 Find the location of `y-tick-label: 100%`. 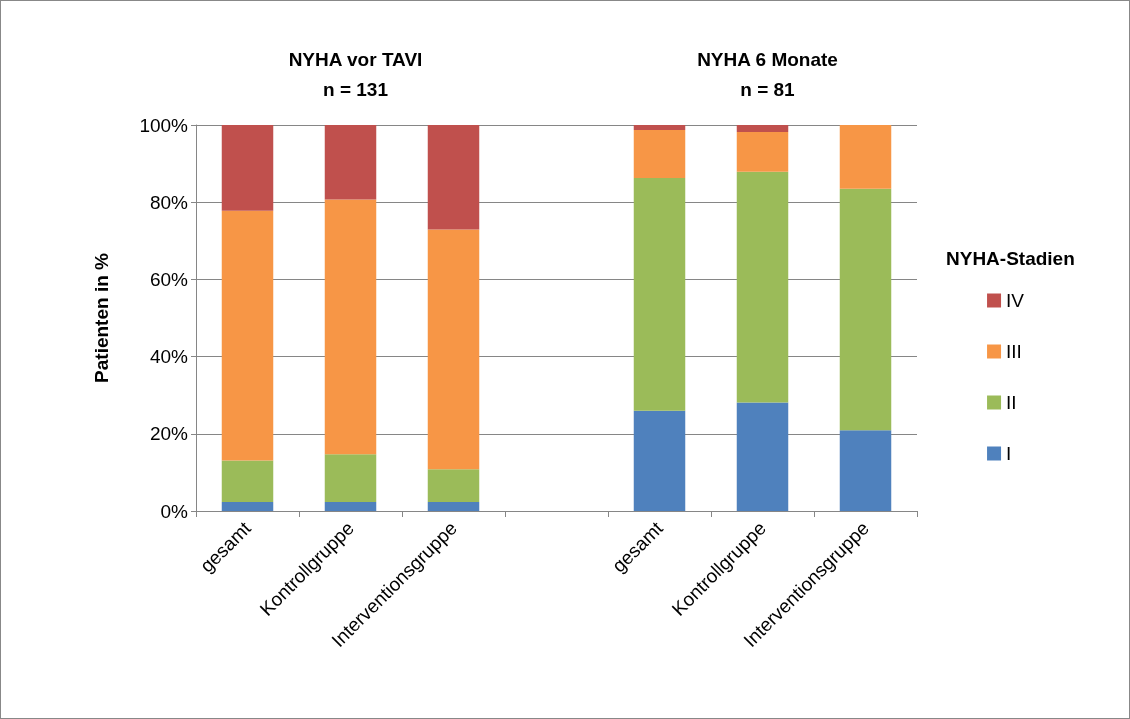

y-tick-label: 100% is located at coordinates (164, 125).